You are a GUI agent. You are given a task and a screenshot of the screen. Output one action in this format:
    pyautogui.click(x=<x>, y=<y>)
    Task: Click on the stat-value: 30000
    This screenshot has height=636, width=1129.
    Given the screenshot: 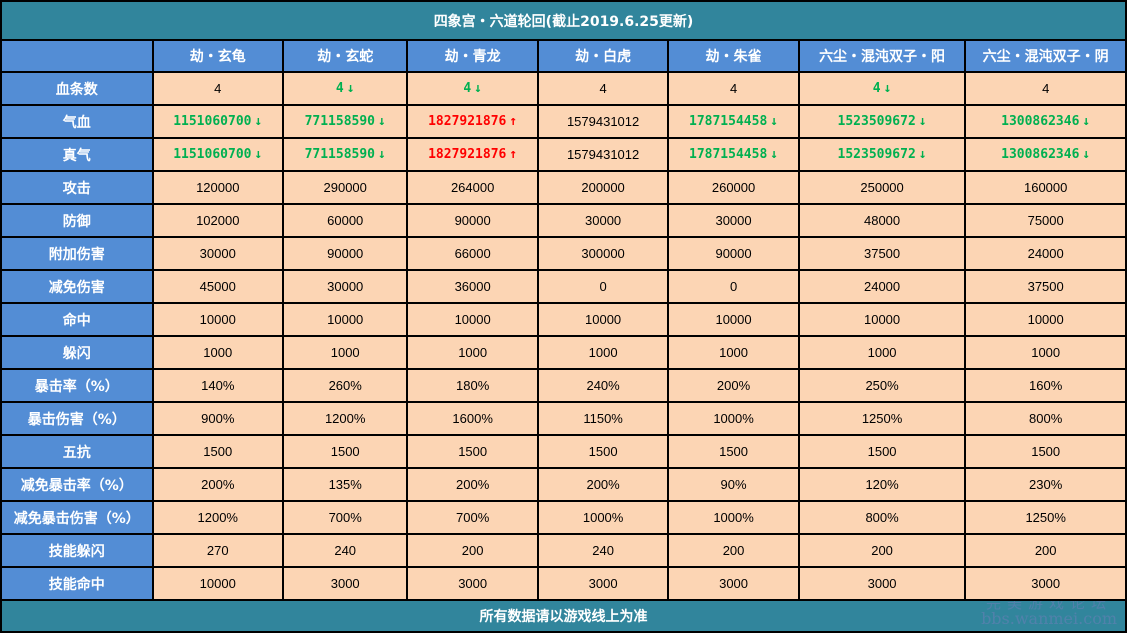 What is the action you would take?
    pyautogui.click(x=345, y=286)
    